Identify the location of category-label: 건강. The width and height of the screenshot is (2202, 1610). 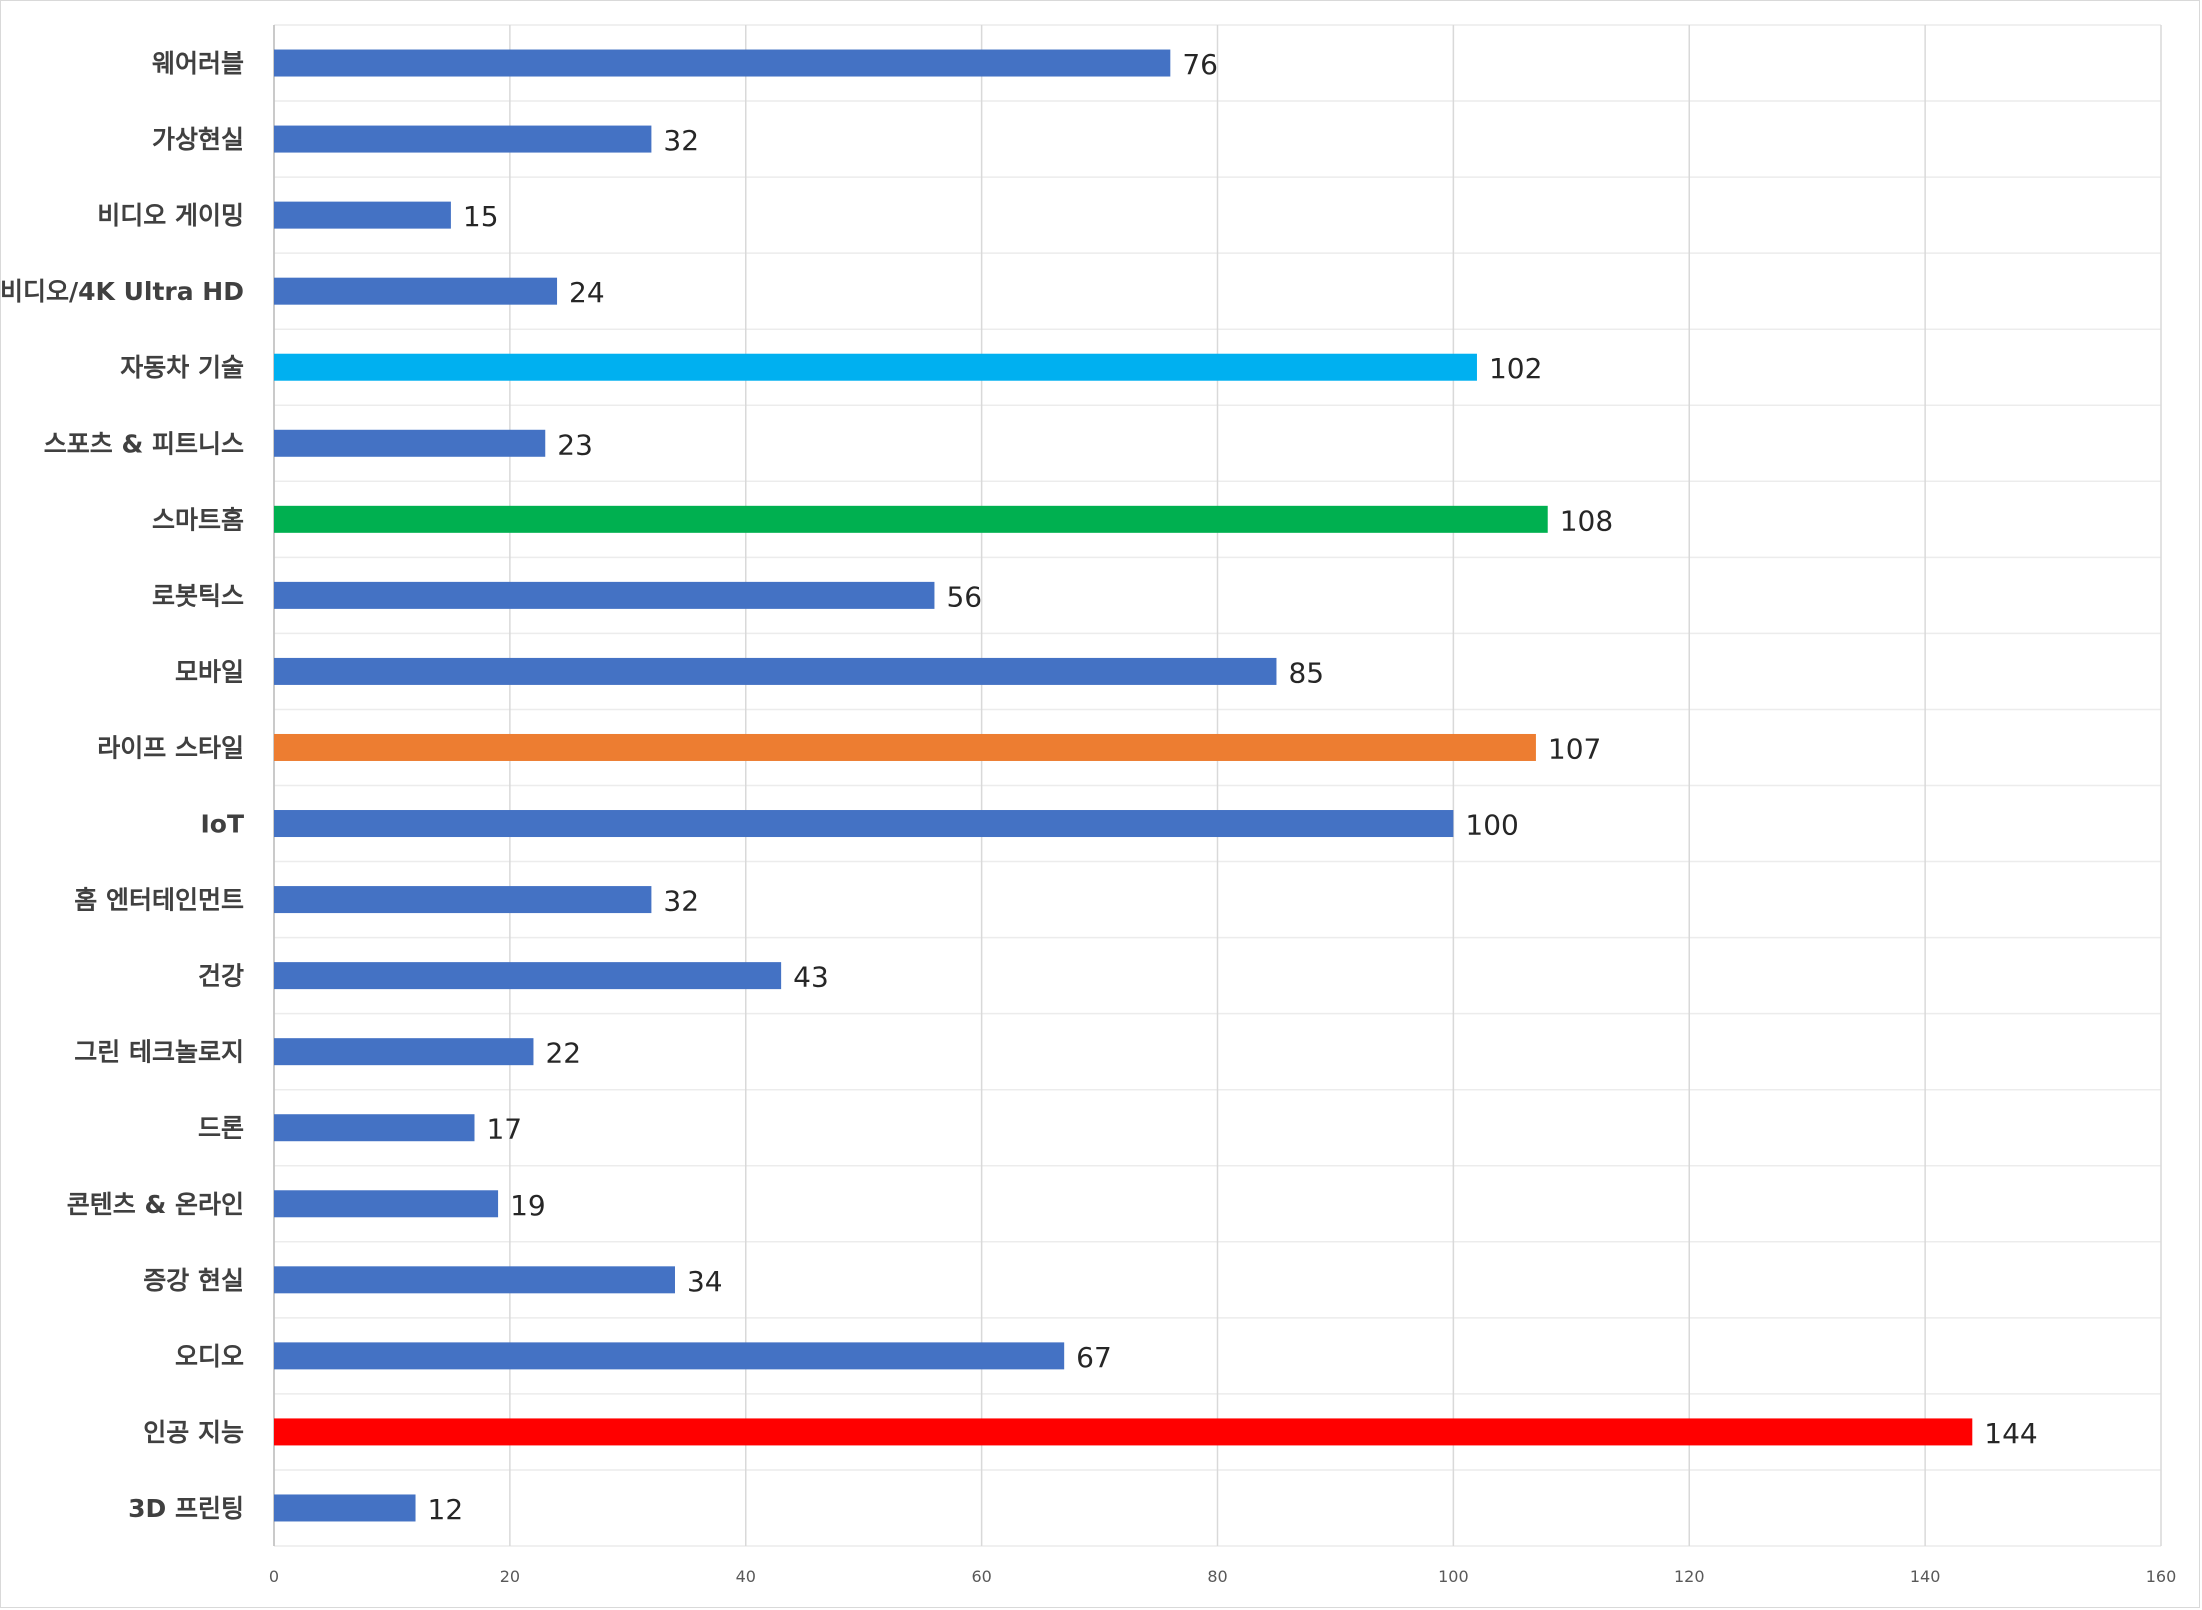
(221, 976).